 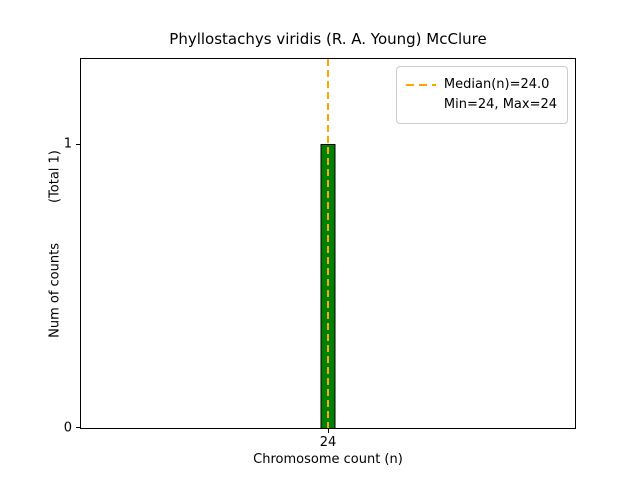 I want to click on y-axis-label-text: Num of counts, so click(x=55, y=290).